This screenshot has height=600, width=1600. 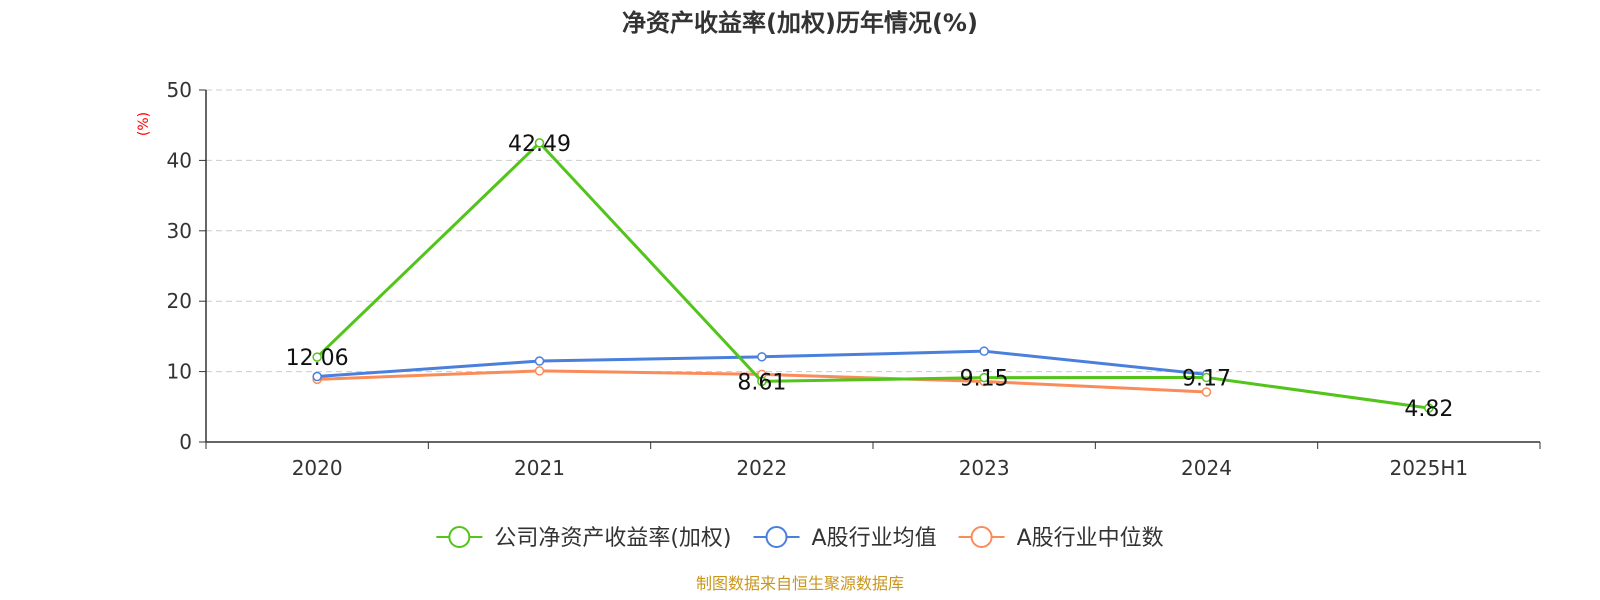 I want to click on x-tick-label: 2021, so click(x=539, y=468).